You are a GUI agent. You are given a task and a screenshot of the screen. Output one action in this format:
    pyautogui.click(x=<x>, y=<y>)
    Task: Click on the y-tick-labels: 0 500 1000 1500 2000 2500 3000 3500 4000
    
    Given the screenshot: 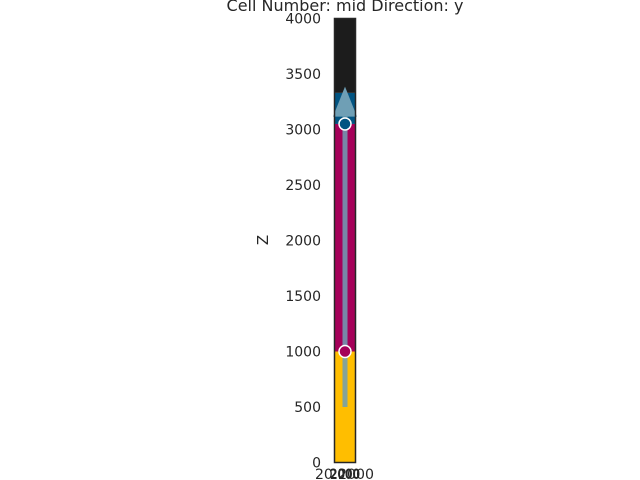 What is the action you would take?
    pyautogui.click(x=303, y=242)
    